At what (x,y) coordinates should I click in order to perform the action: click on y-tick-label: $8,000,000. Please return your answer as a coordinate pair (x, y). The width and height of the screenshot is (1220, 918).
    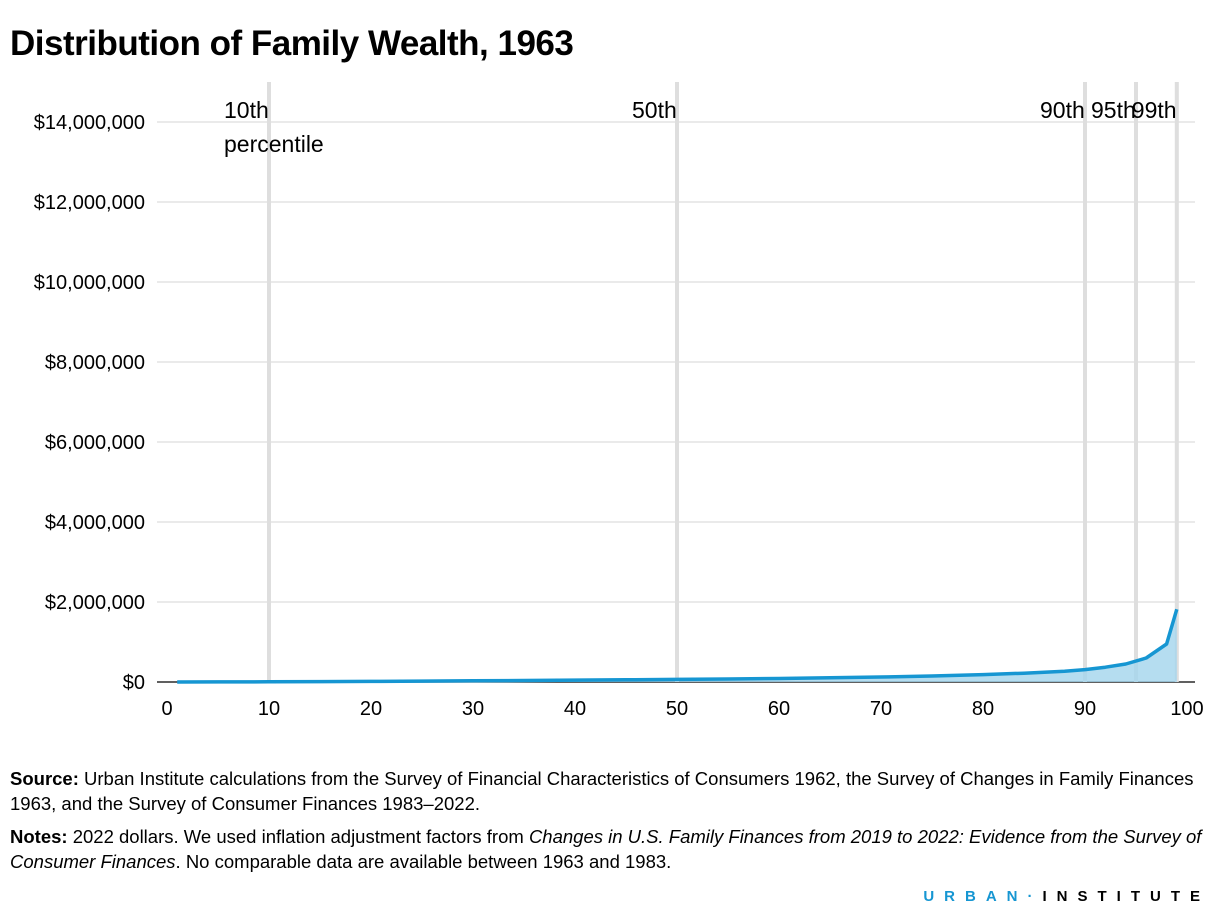
    Looking at the image, I should click on (95, 363).